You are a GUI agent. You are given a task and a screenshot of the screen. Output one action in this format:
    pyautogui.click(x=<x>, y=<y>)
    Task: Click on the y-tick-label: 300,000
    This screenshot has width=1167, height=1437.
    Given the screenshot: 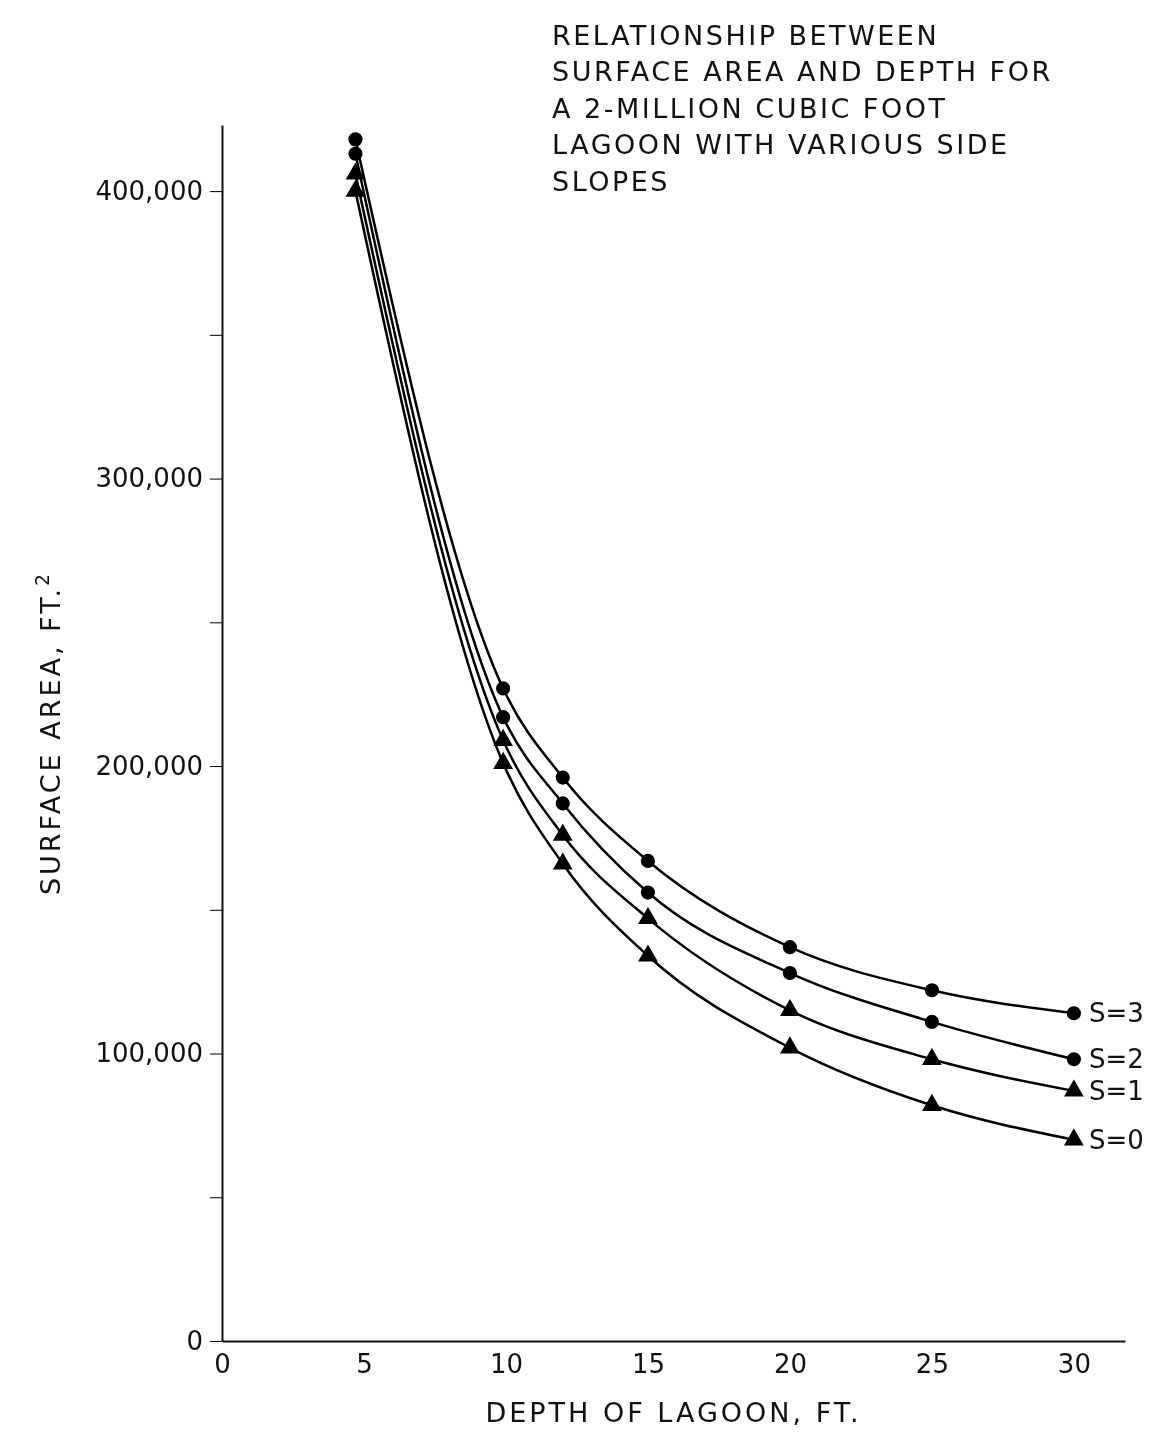 What is the action you would take?
    pyautogui.click(x=149, y=478)
    